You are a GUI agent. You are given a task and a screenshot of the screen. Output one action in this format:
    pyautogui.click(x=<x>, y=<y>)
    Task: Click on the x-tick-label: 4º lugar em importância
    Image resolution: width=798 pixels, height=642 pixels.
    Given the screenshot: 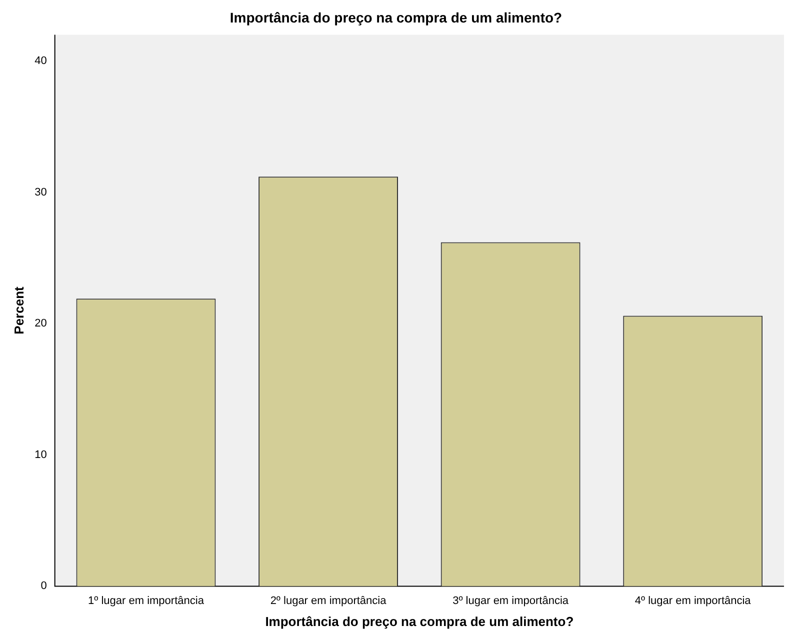 What is the action you would take?
    pyautogui.click(x=693, y=600)
    